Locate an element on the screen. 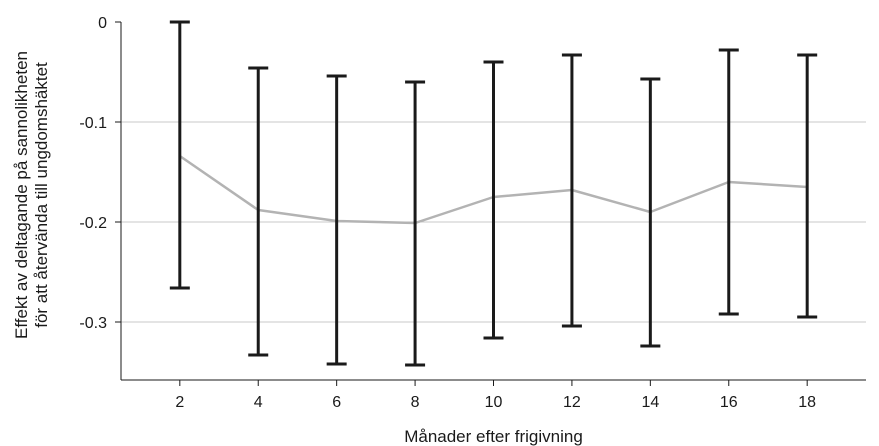  y-tick-label: -0.2 is located at coordinates (93, 223).